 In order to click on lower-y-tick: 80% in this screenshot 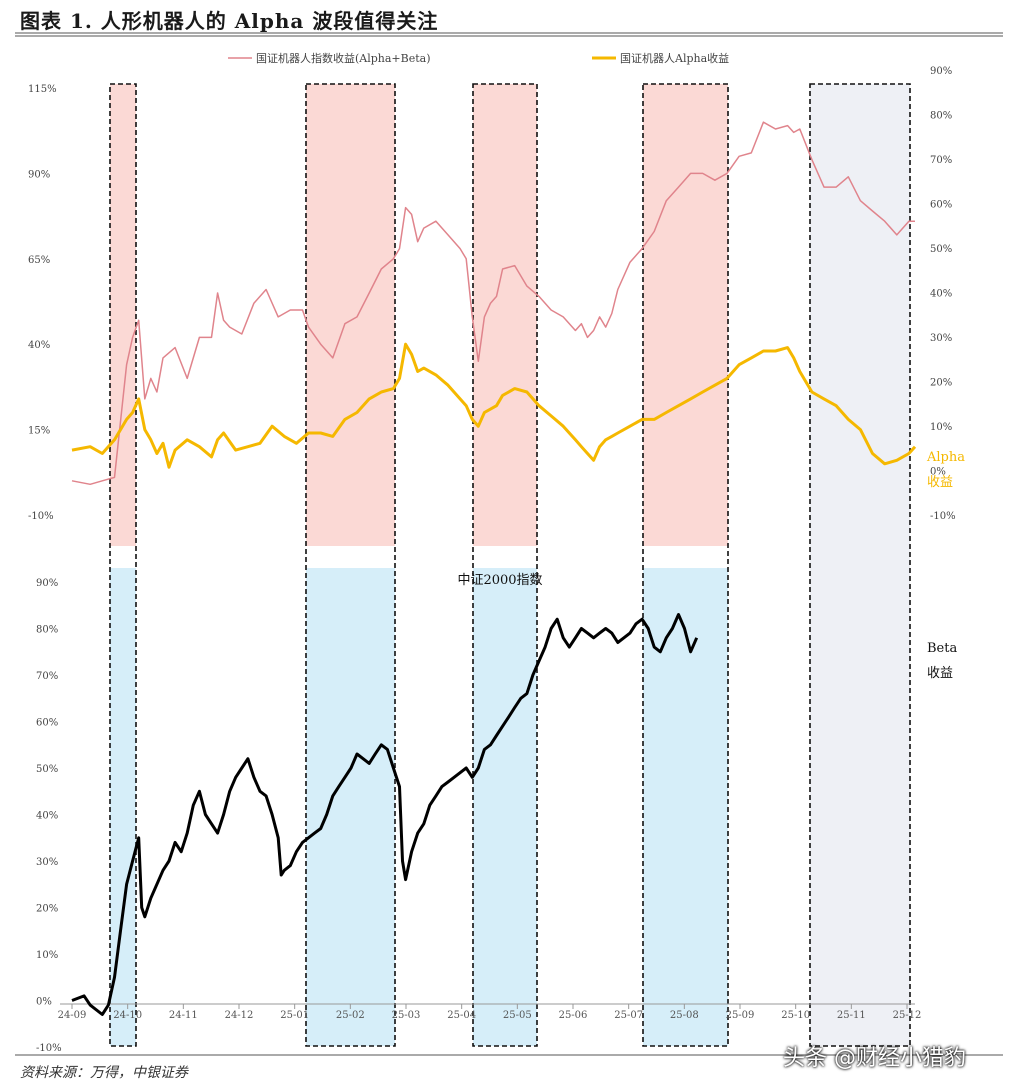, I will do `click(47, 630)`.